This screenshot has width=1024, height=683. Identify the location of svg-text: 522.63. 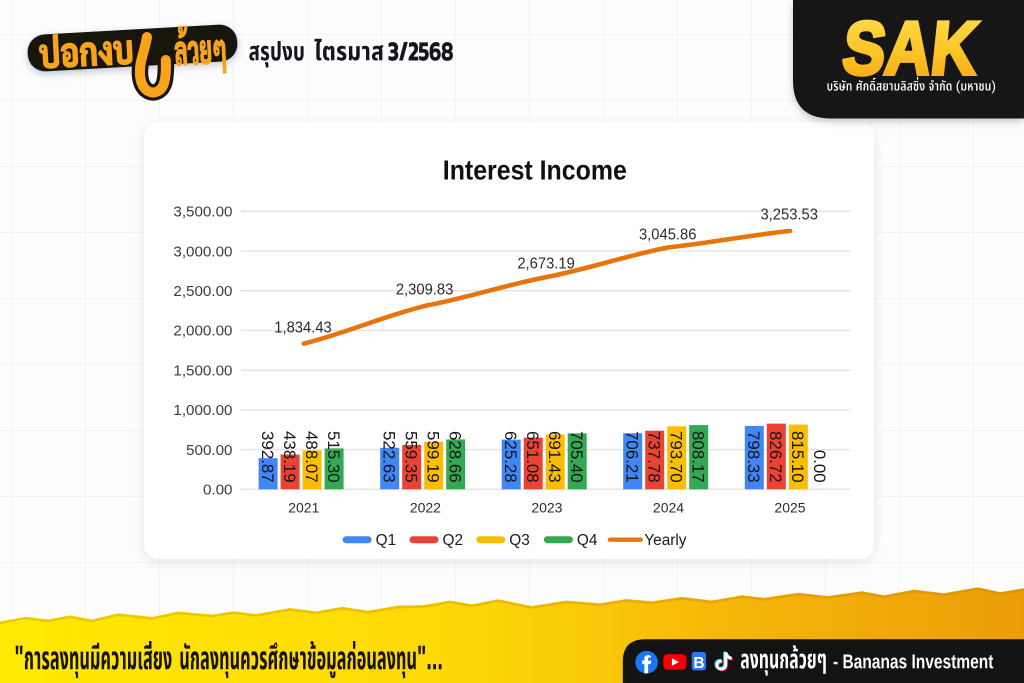
(389, 457).